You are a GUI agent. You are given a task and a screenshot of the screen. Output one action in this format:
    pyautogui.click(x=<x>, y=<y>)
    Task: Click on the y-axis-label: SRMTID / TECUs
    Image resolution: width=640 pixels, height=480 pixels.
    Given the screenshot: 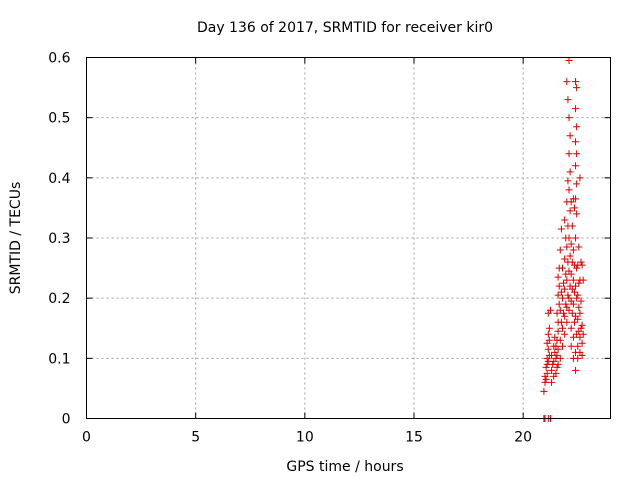 What is the action you would take?
    pyautogui.click(x=16, y=238)
    